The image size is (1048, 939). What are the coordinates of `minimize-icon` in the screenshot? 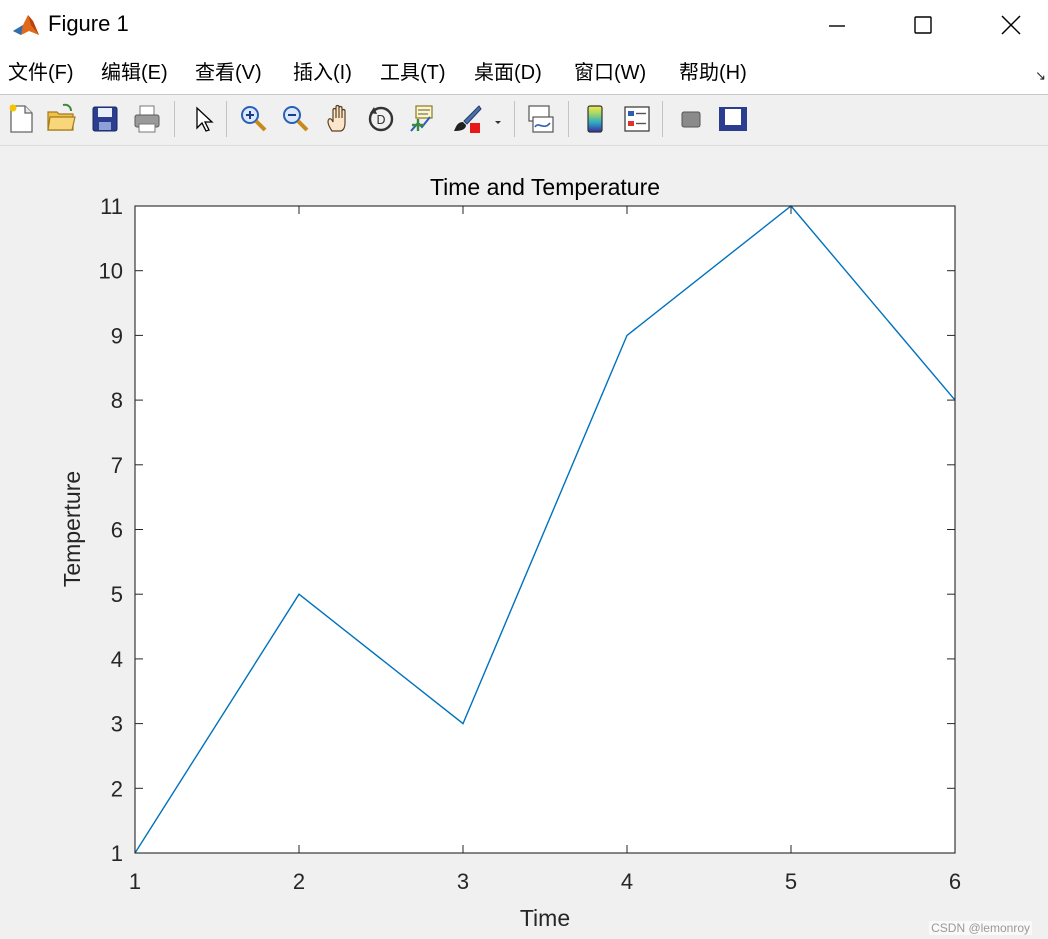 It's located at (837, 26).